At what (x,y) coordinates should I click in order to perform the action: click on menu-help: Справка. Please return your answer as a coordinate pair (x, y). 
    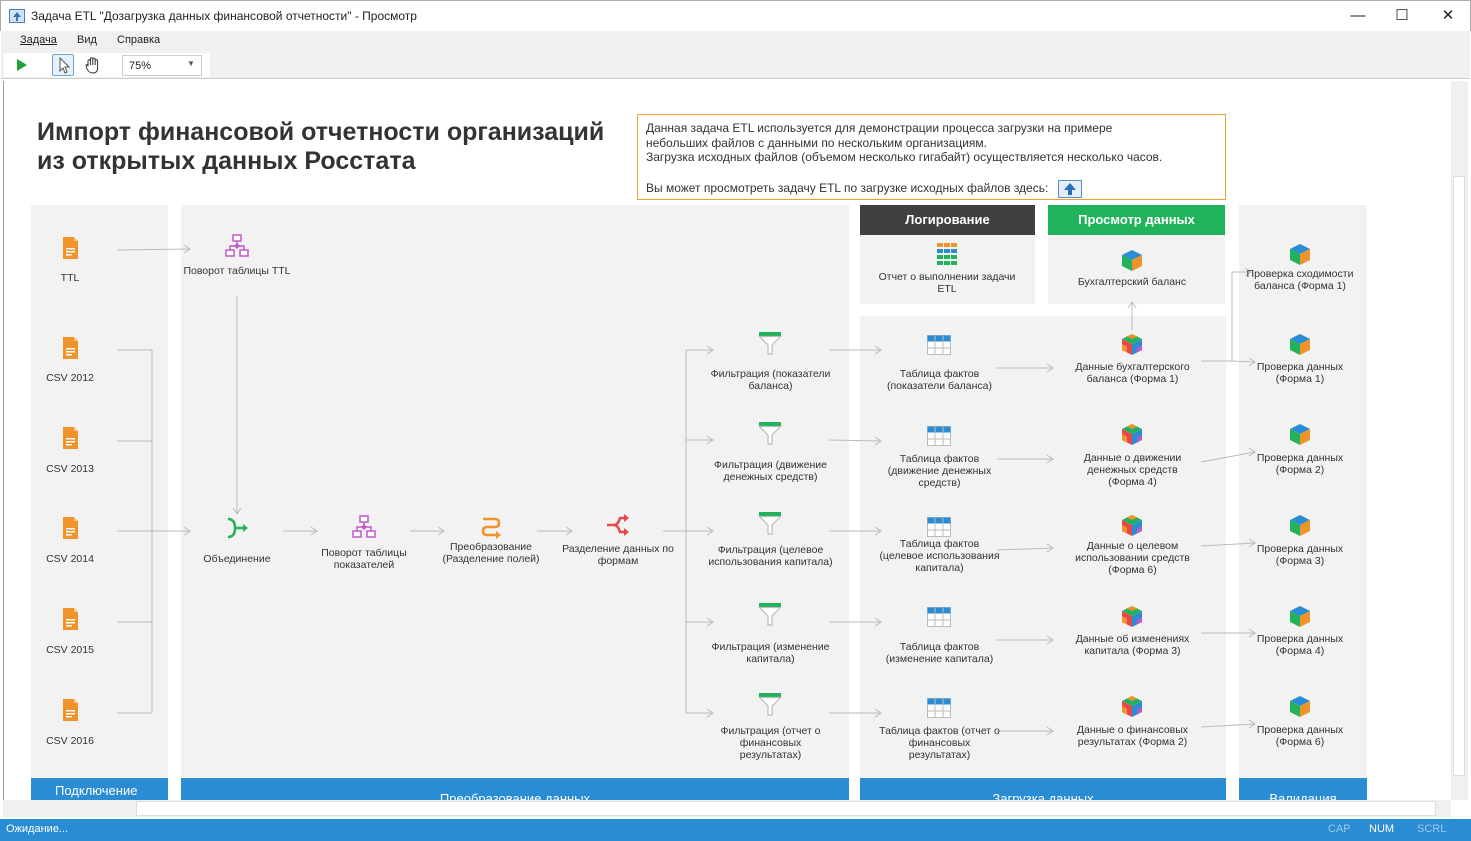
    Looking at the image, I should click on (139, 40).